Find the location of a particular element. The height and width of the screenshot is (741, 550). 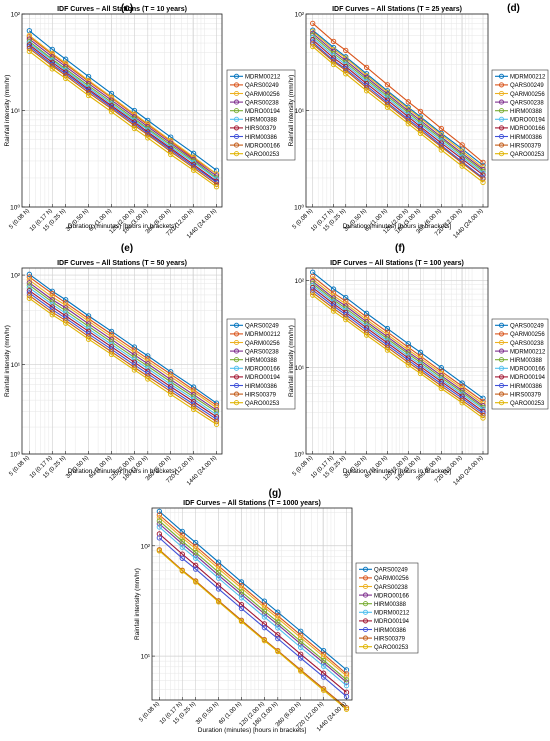

legend-label: MDRO00194 is located at coordinates (392, 622).